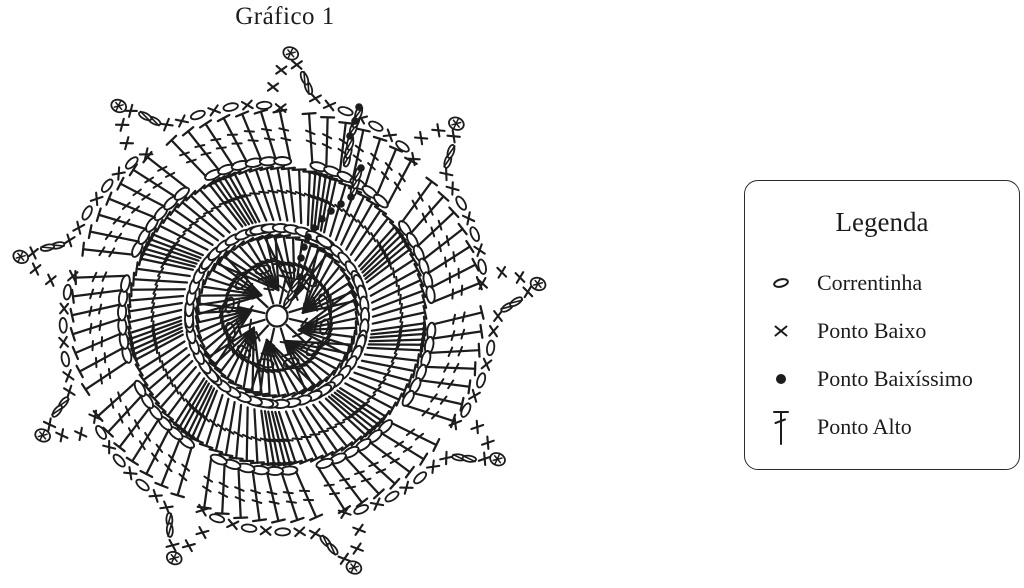 The height and width of the screenshot is (588, 1024). What do you see at coordinates (323, 206) in the screenshot?
I see `closing-seam` at bounding box center [323, 206].